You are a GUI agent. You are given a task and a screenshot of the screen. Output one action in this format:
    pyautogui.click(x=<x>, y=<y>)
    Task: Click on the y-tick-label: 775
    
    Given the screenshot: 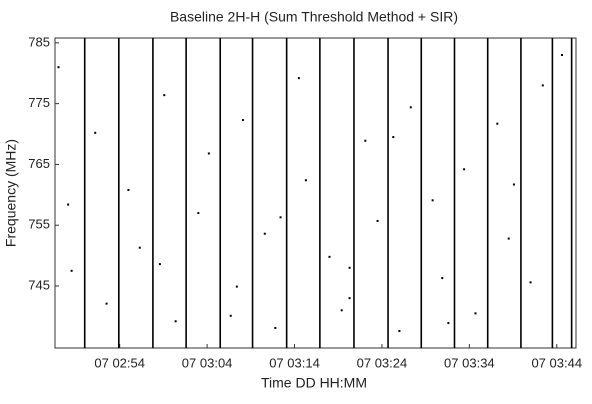 What is the action you would take?
    pyautogui.click(x=39, y=102)
    